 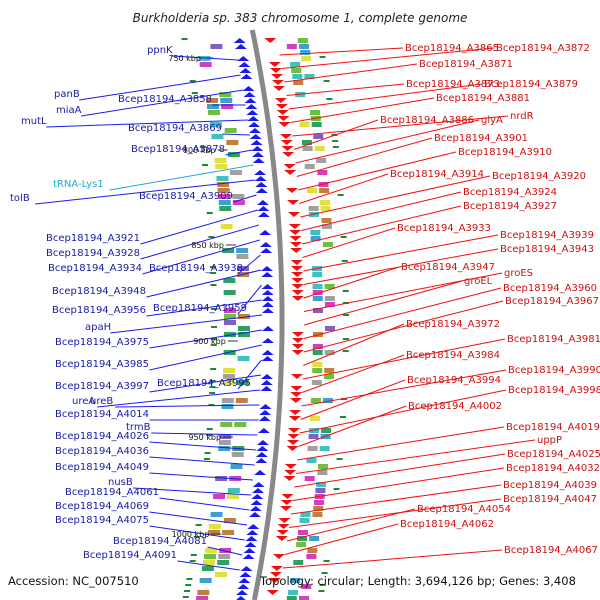 What do you see at coordinates (186, 196) in the screenshot?
I see `gene-label-left: Bcep18194_A3909` at bounding box center [186, 196].